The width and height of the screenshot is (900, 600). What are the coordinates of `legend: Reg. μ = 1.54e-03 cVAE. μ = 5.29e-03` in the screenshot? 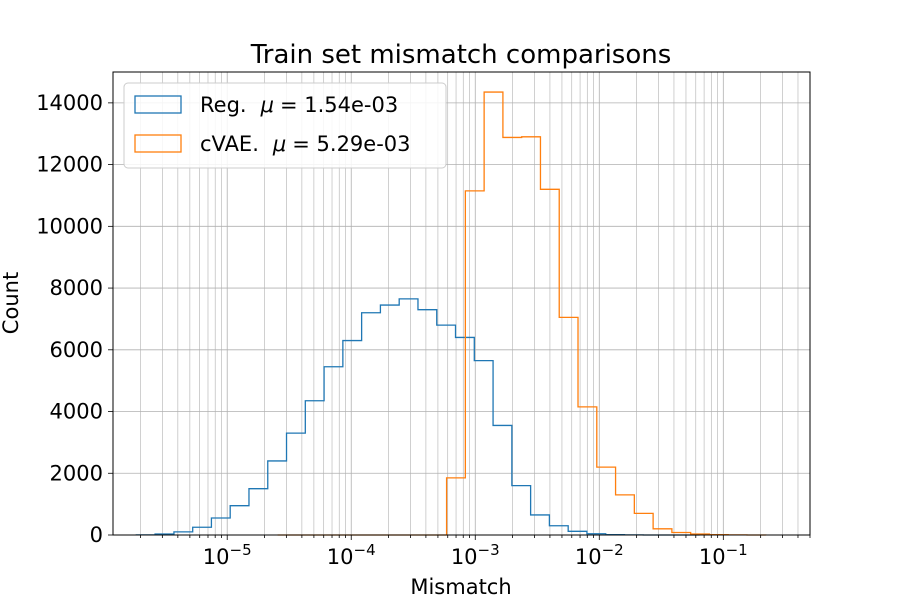 It's located at (285, 125).